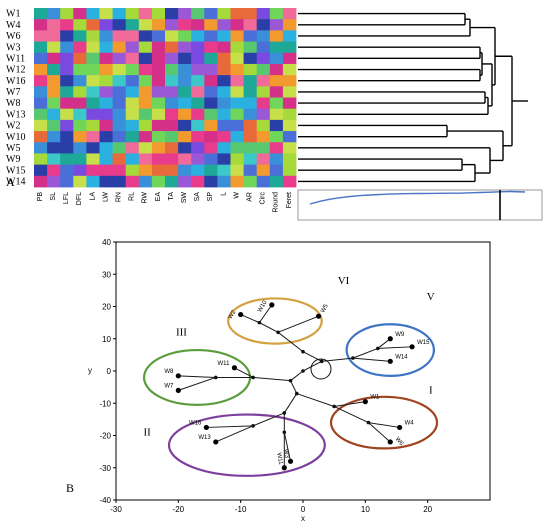 This screenshot has width=550, height=528. I want to click on distance-curve, so click(417, 197).